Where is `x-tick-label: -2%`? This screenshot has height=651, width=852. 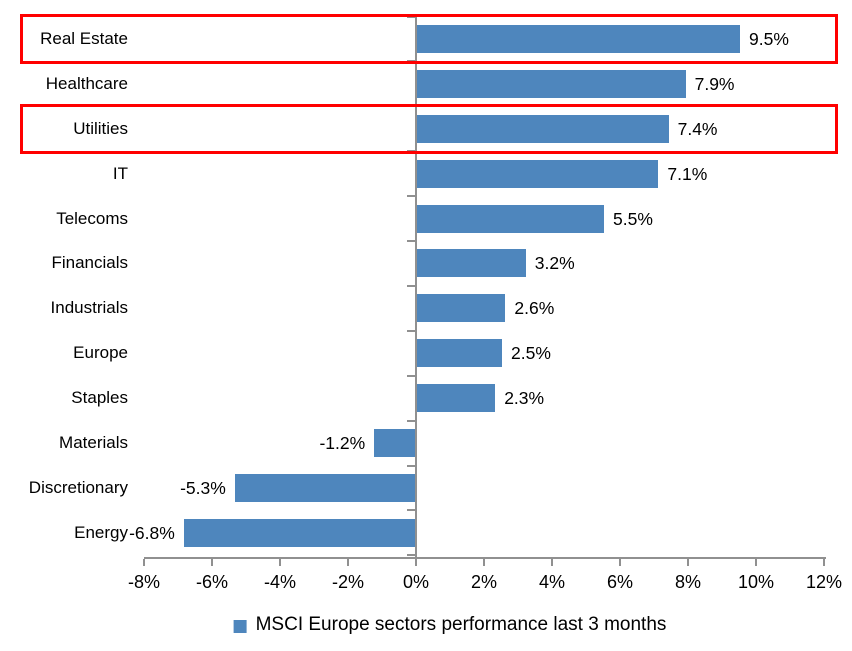 x-tick-label: -2% is located at coordinates (347, 582).